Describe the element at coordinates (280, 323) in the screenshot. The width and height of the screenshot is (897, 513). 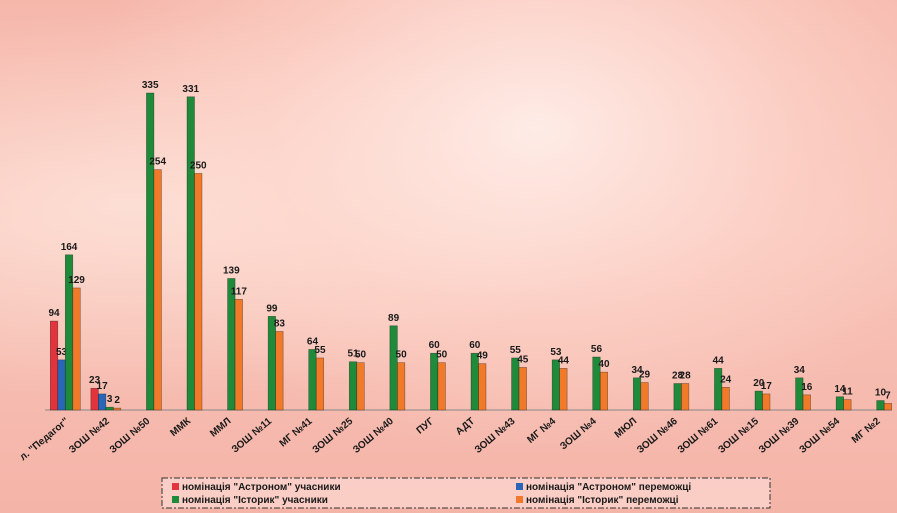
I see `value-label: 83` at that location.